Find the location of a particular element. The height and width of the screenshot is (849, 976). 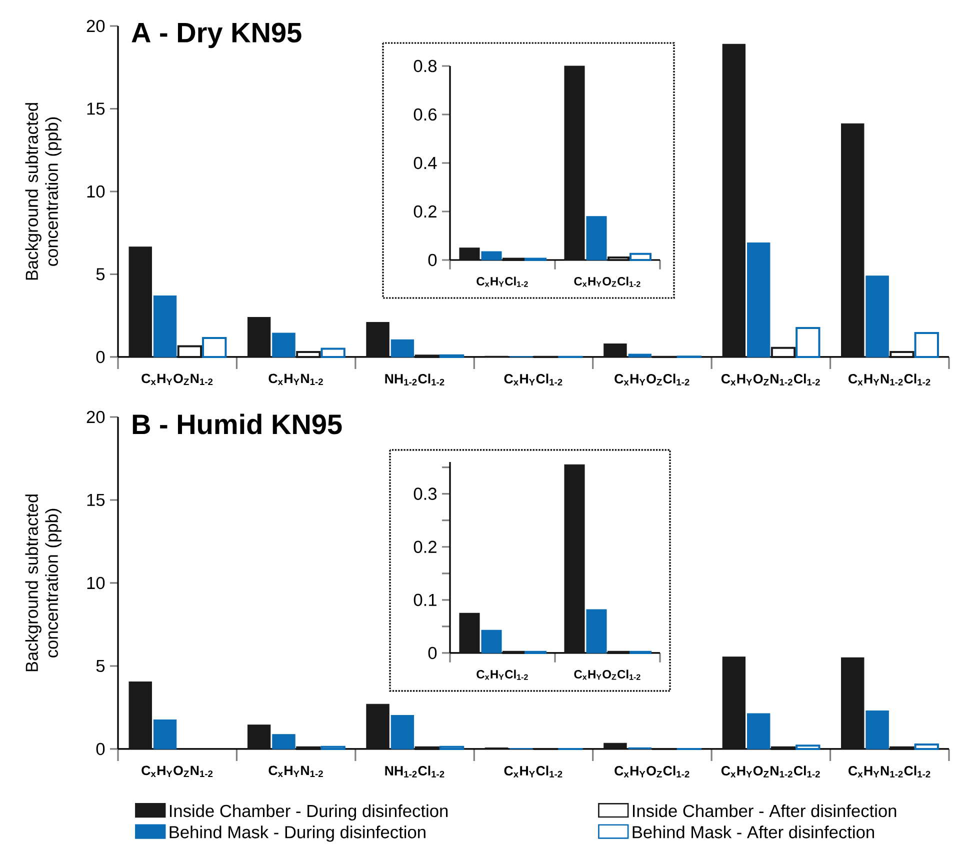

legend-label: Inside Chamber - After disinfection is located at coordinates (764, 811).